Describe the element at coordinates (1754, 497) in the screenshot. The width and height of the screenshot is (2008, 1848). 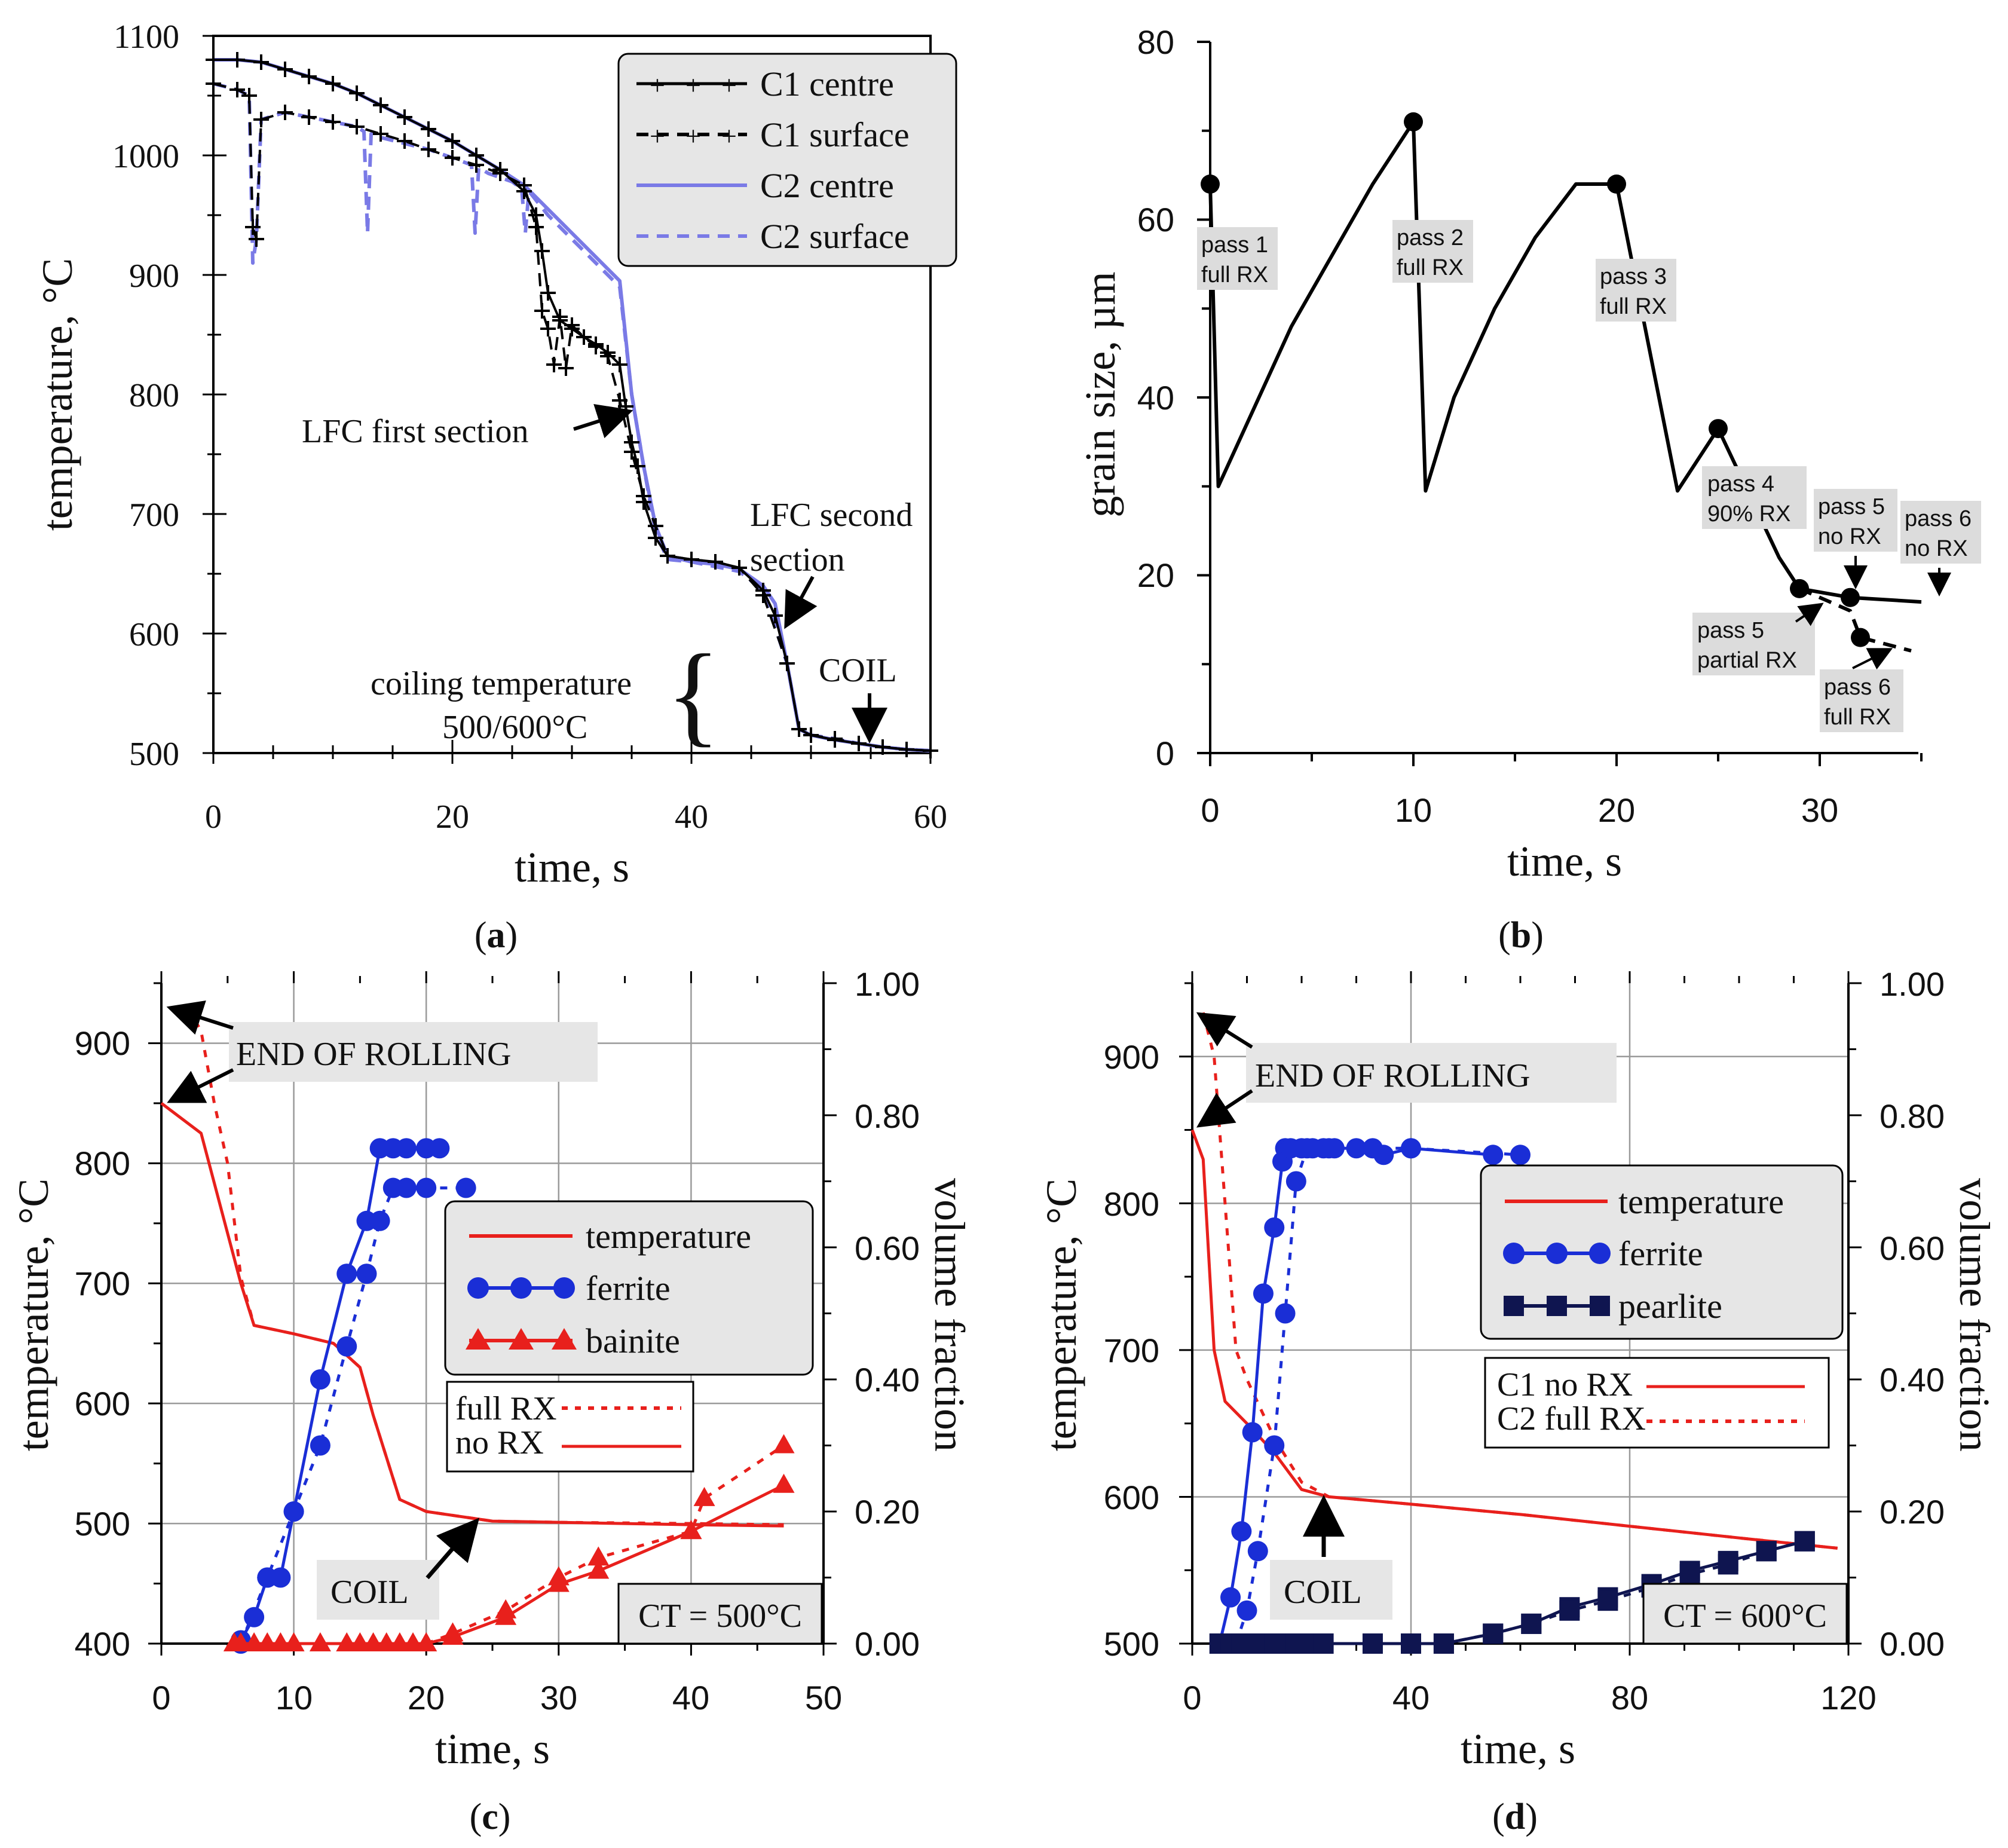
I see `pass-label: pass 4 90% RX` at that location.